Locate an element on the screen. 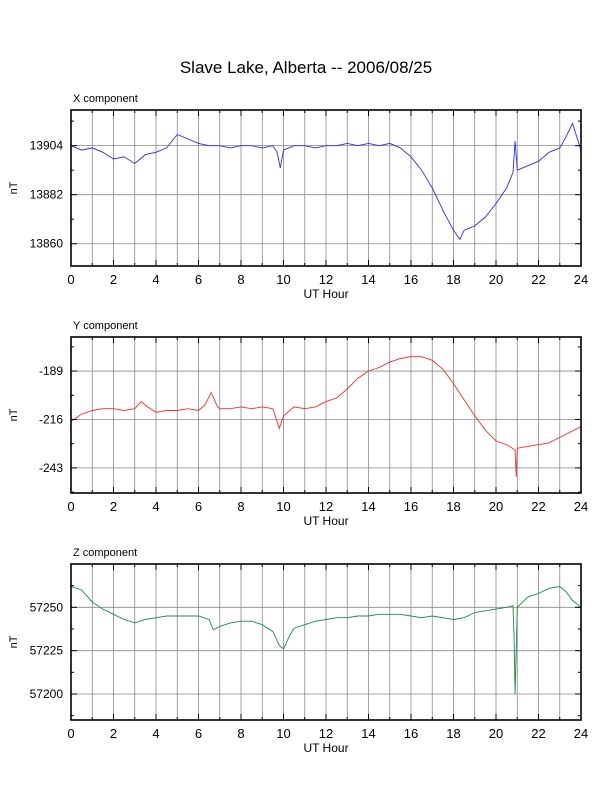 The image size is (612, 792). y-x-tick-label: 20 is located at coordinates (496, 506).